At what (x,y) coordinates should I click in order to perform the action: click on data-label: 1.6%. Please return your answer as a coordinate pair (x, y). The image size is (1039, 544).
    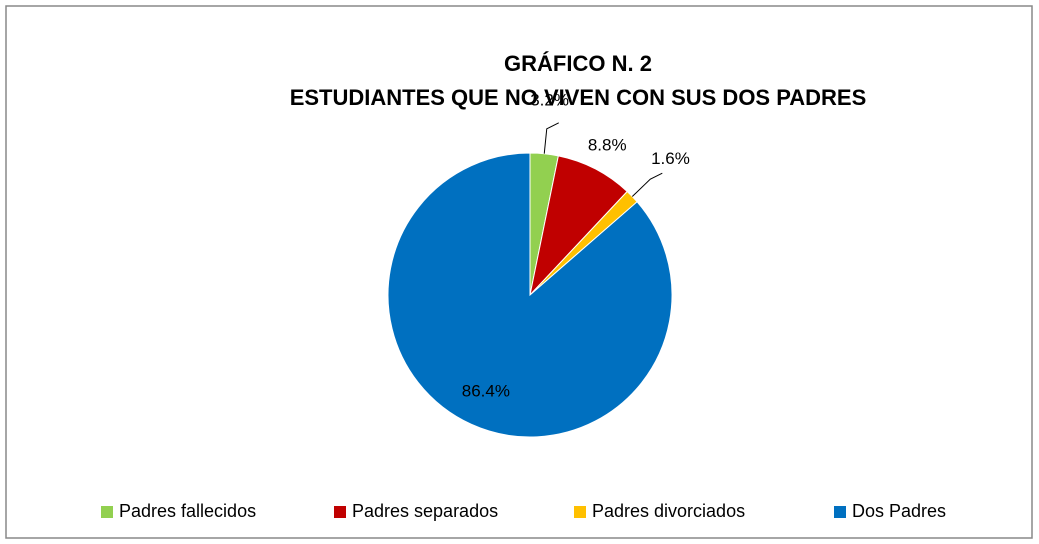
    Looking at the image, I should click on (670, 158).